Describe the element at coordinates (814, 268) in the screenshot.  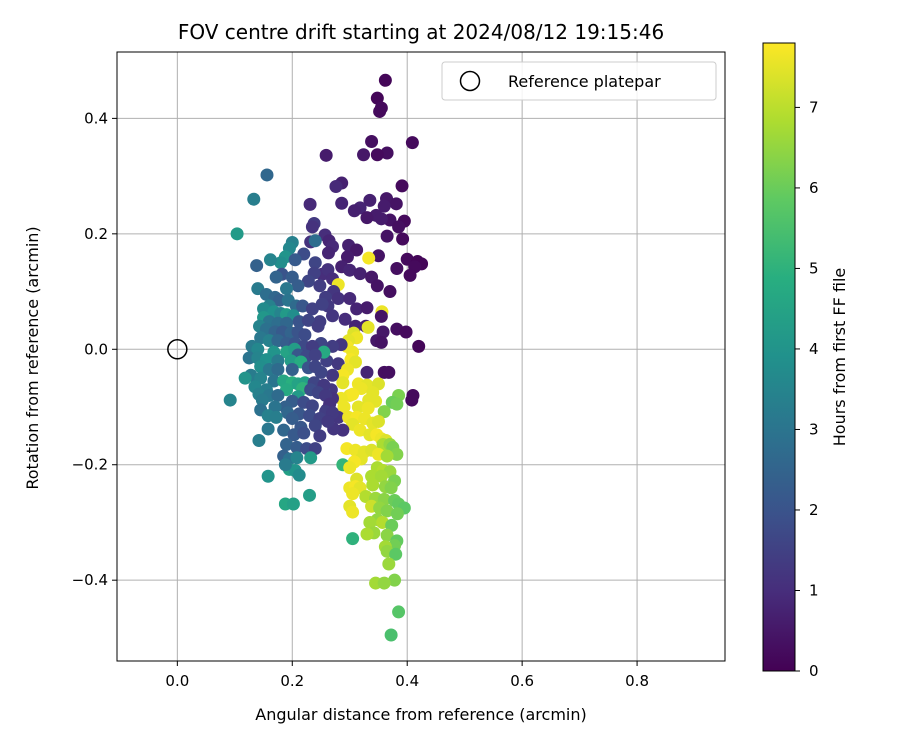
I see `colorbar-tick-label: 5` at that location.